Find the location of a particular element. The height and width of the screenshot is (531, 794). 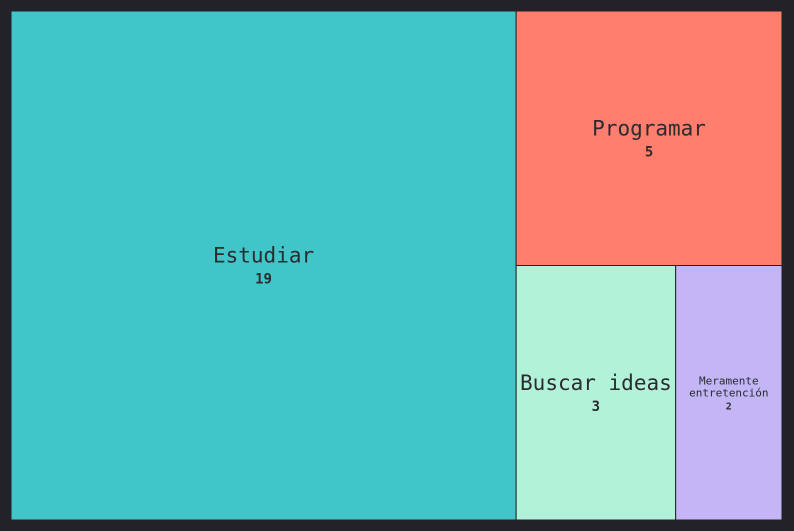

tile-label-meramente-entretencion-line-2: entretención is located at coordinates (728, 392).